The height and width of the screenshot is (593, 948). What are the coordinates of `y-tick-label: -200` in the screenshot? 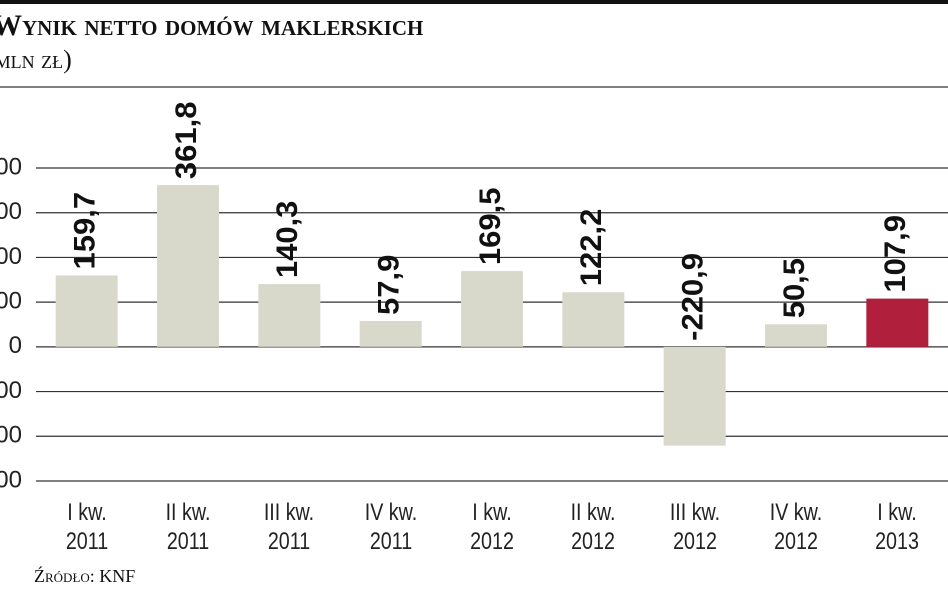 It's located at (11, 435).